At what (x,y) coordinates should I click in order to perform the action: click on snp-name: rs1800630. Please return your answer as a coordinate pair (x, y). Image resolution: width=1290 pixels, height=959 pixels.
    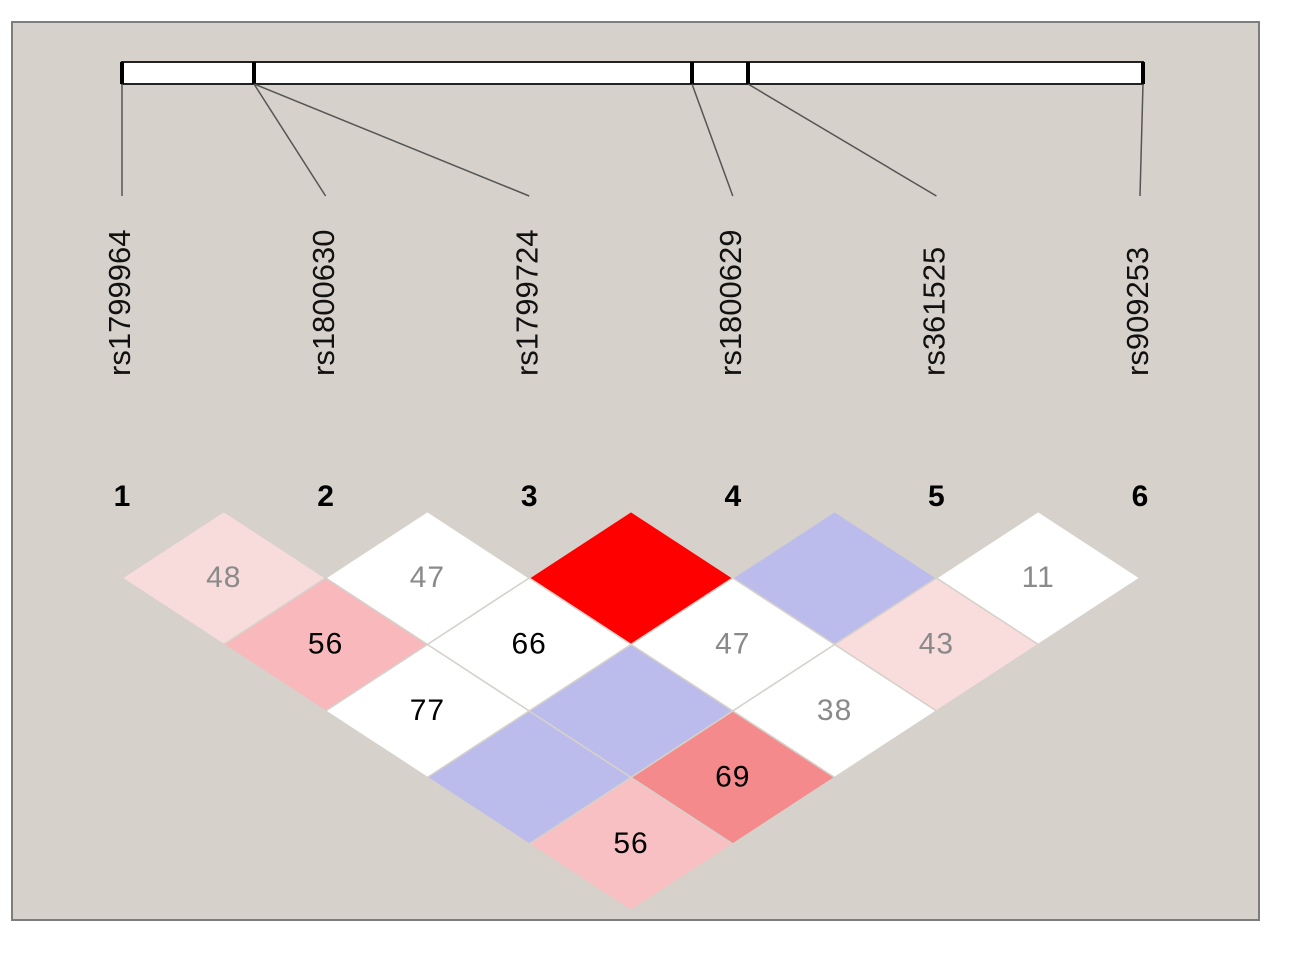
    Looking at the image, I should click on (323, 302).